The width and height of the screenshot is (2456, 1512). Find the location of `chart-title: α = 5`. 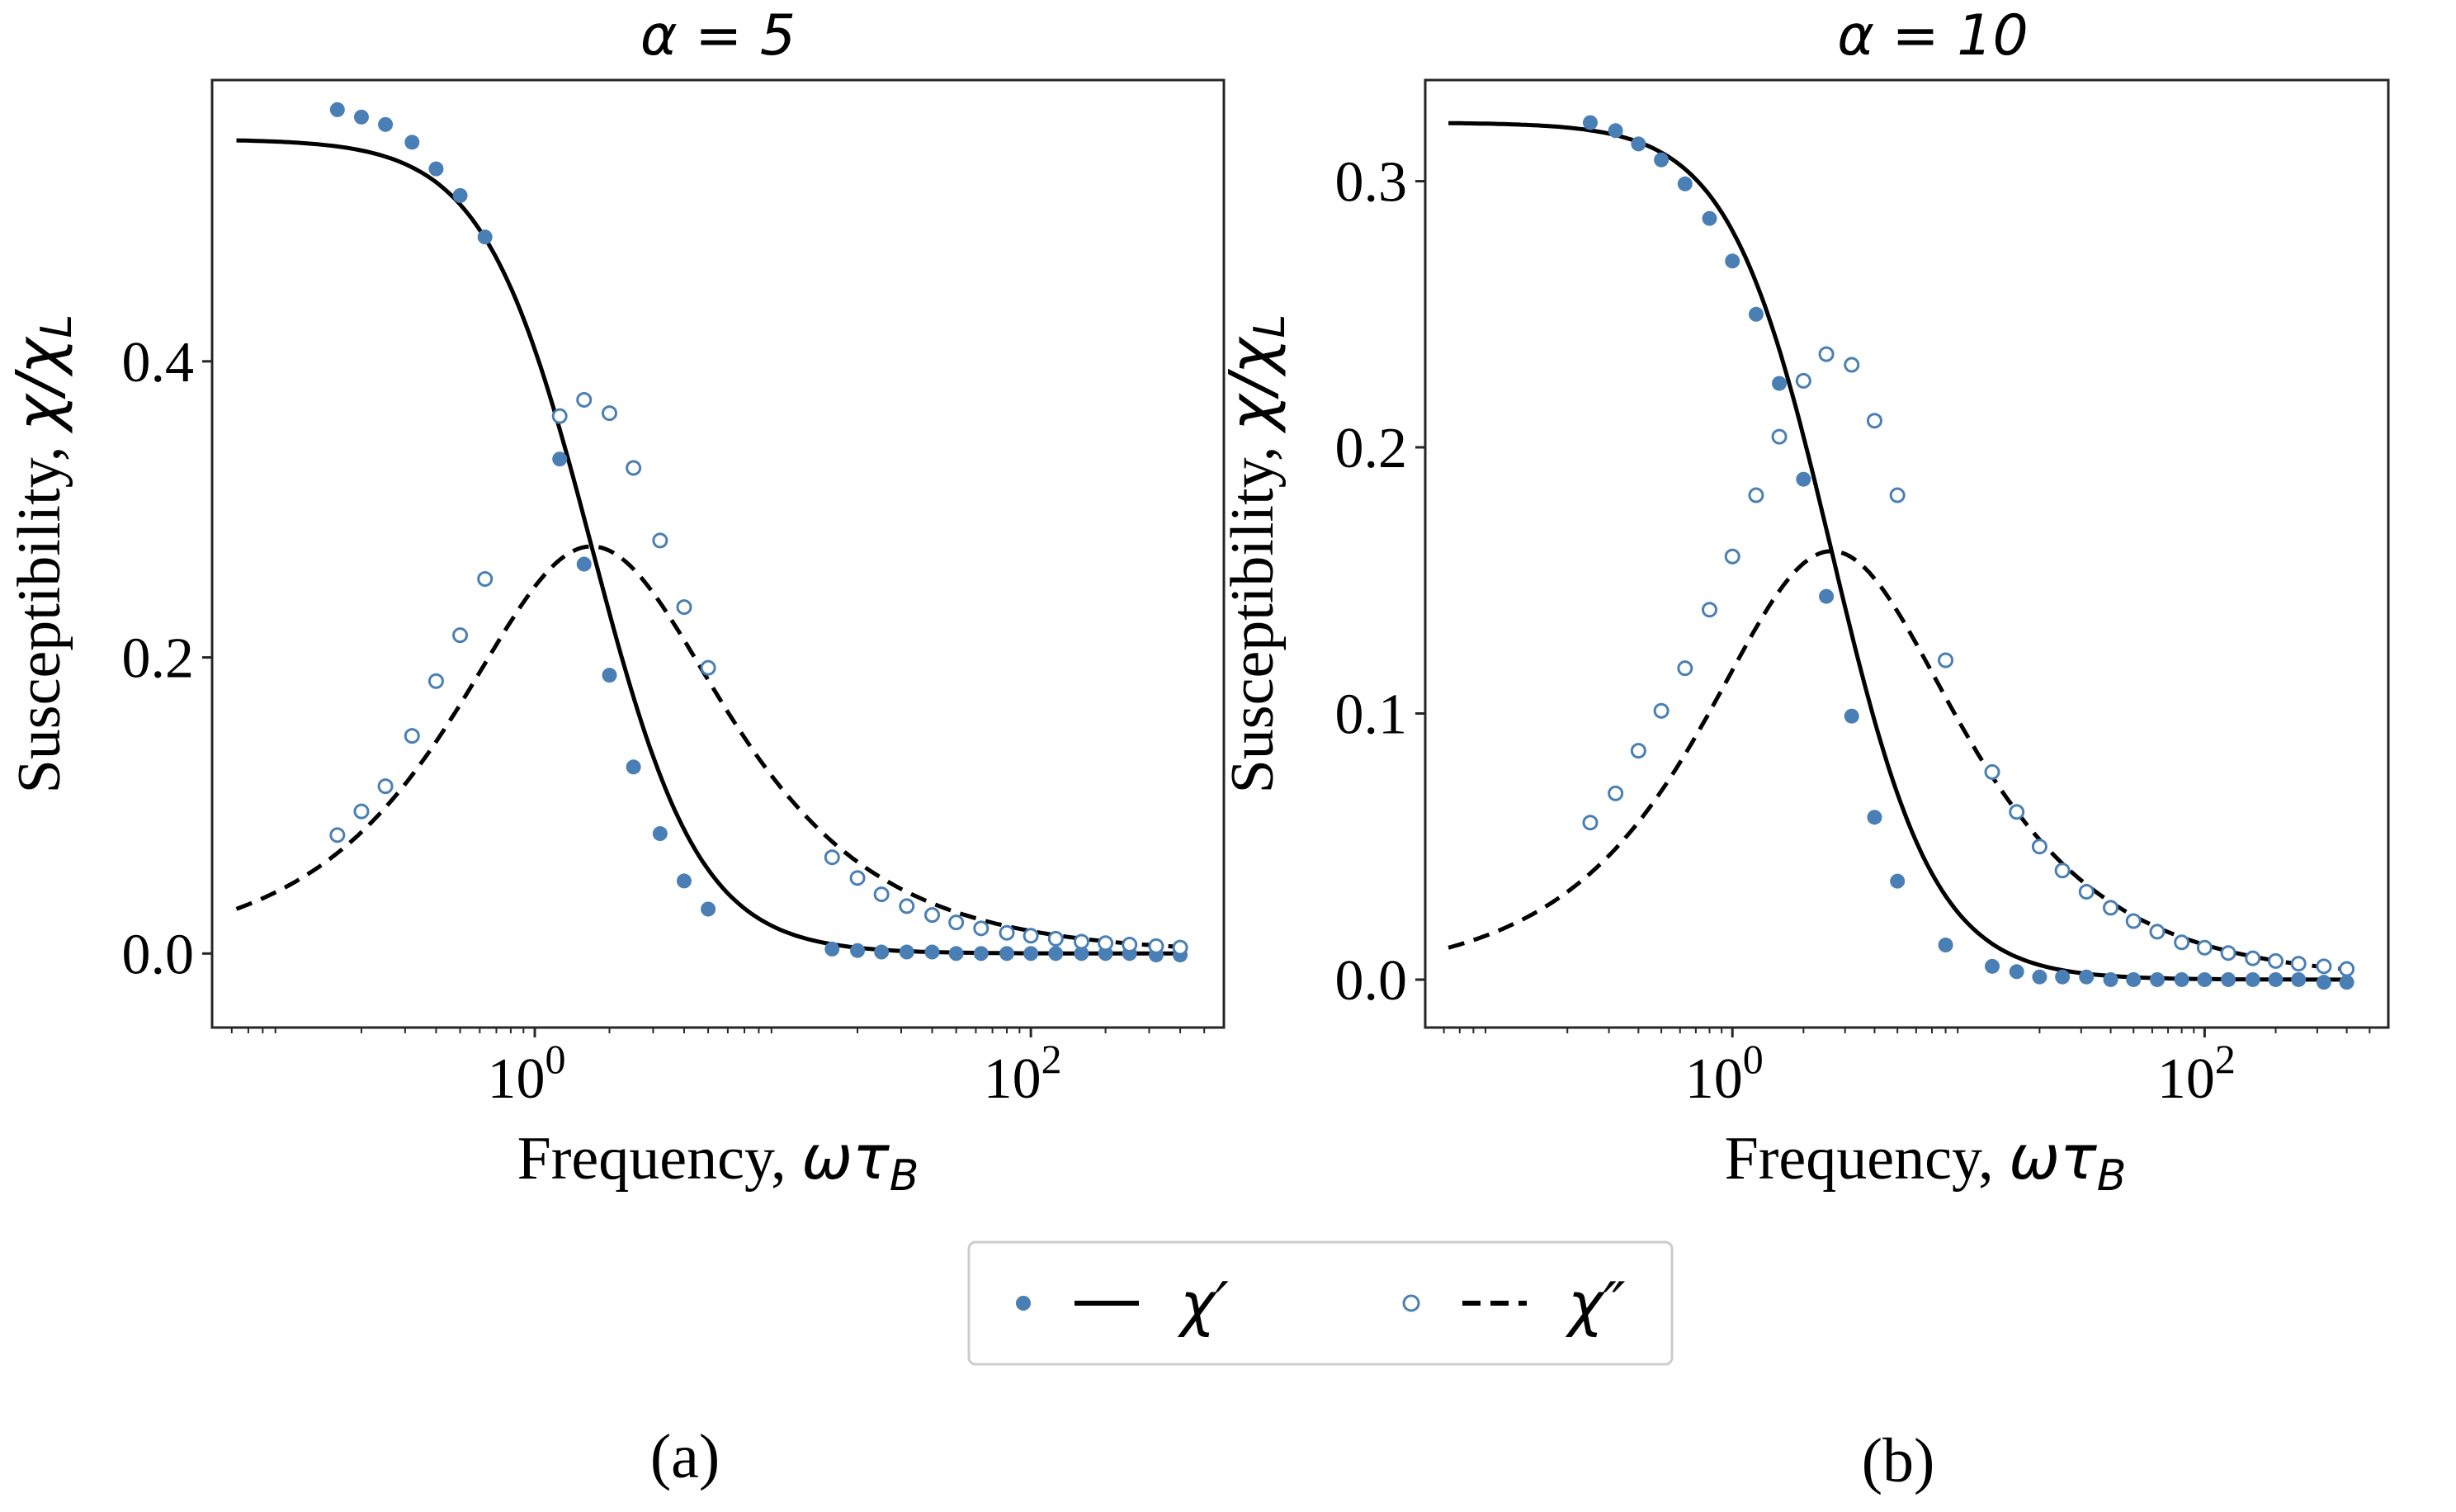

chart-title: α = 5 is located at coordinates (718, 36).